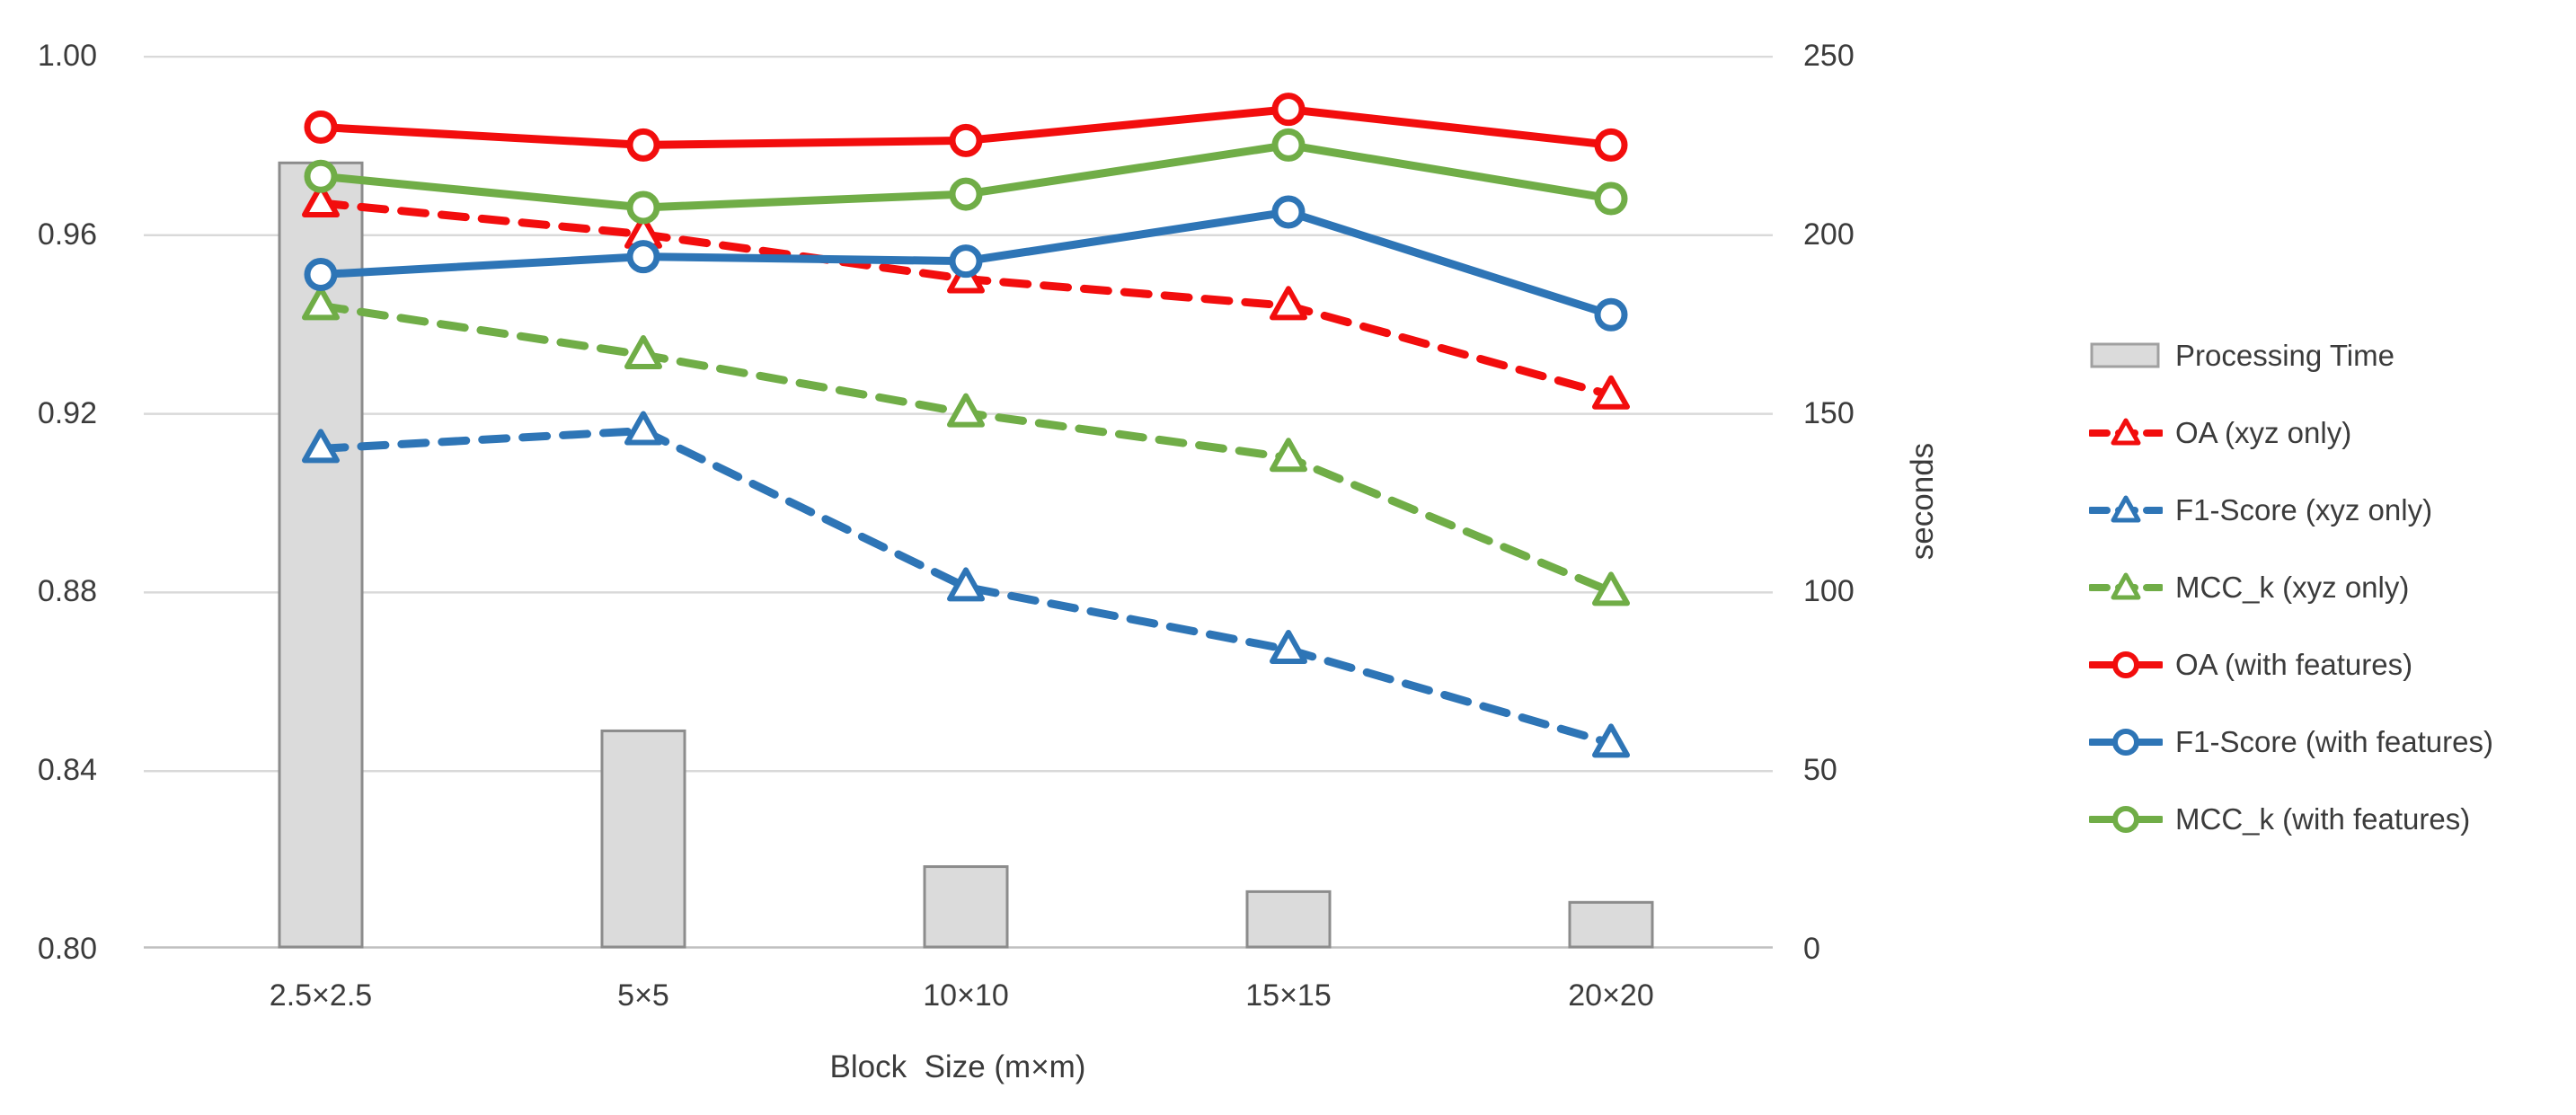 This screenshot has height=1115, width=2576. Describe the element at coordinates (67, 412) in the screenshot. I see `left-axis-tick-label: 0.92` at that location.